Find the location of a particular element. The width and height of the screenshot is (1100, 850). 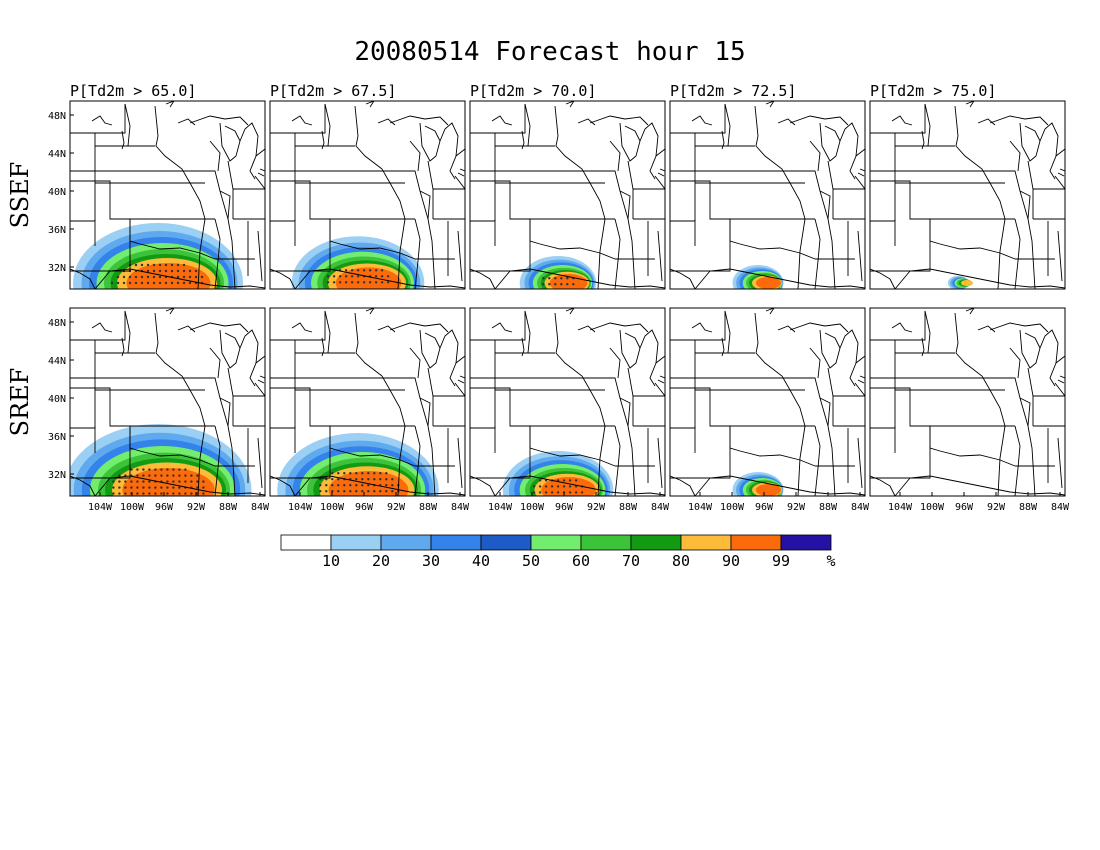

row-labels: SSEF SREF is located at coordinates (20, 299).